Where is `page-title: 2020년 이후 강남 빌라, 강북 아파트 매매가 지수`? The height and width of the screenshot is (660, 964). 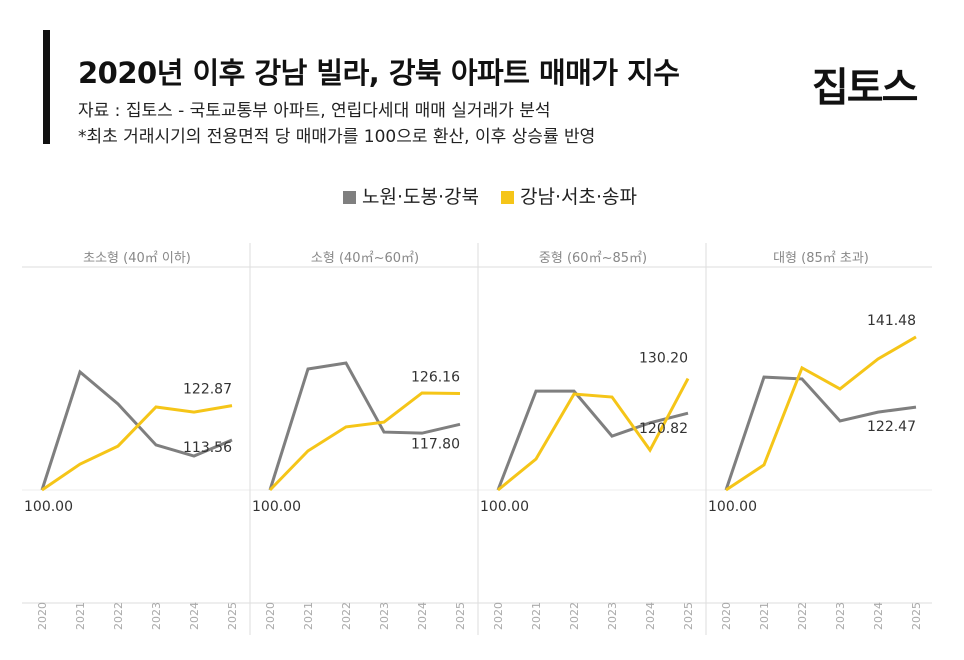 page-title: 2020년 이후 강남 빌라, 강북 아파트 매매가 지수 is located at coordinates (379, 73).